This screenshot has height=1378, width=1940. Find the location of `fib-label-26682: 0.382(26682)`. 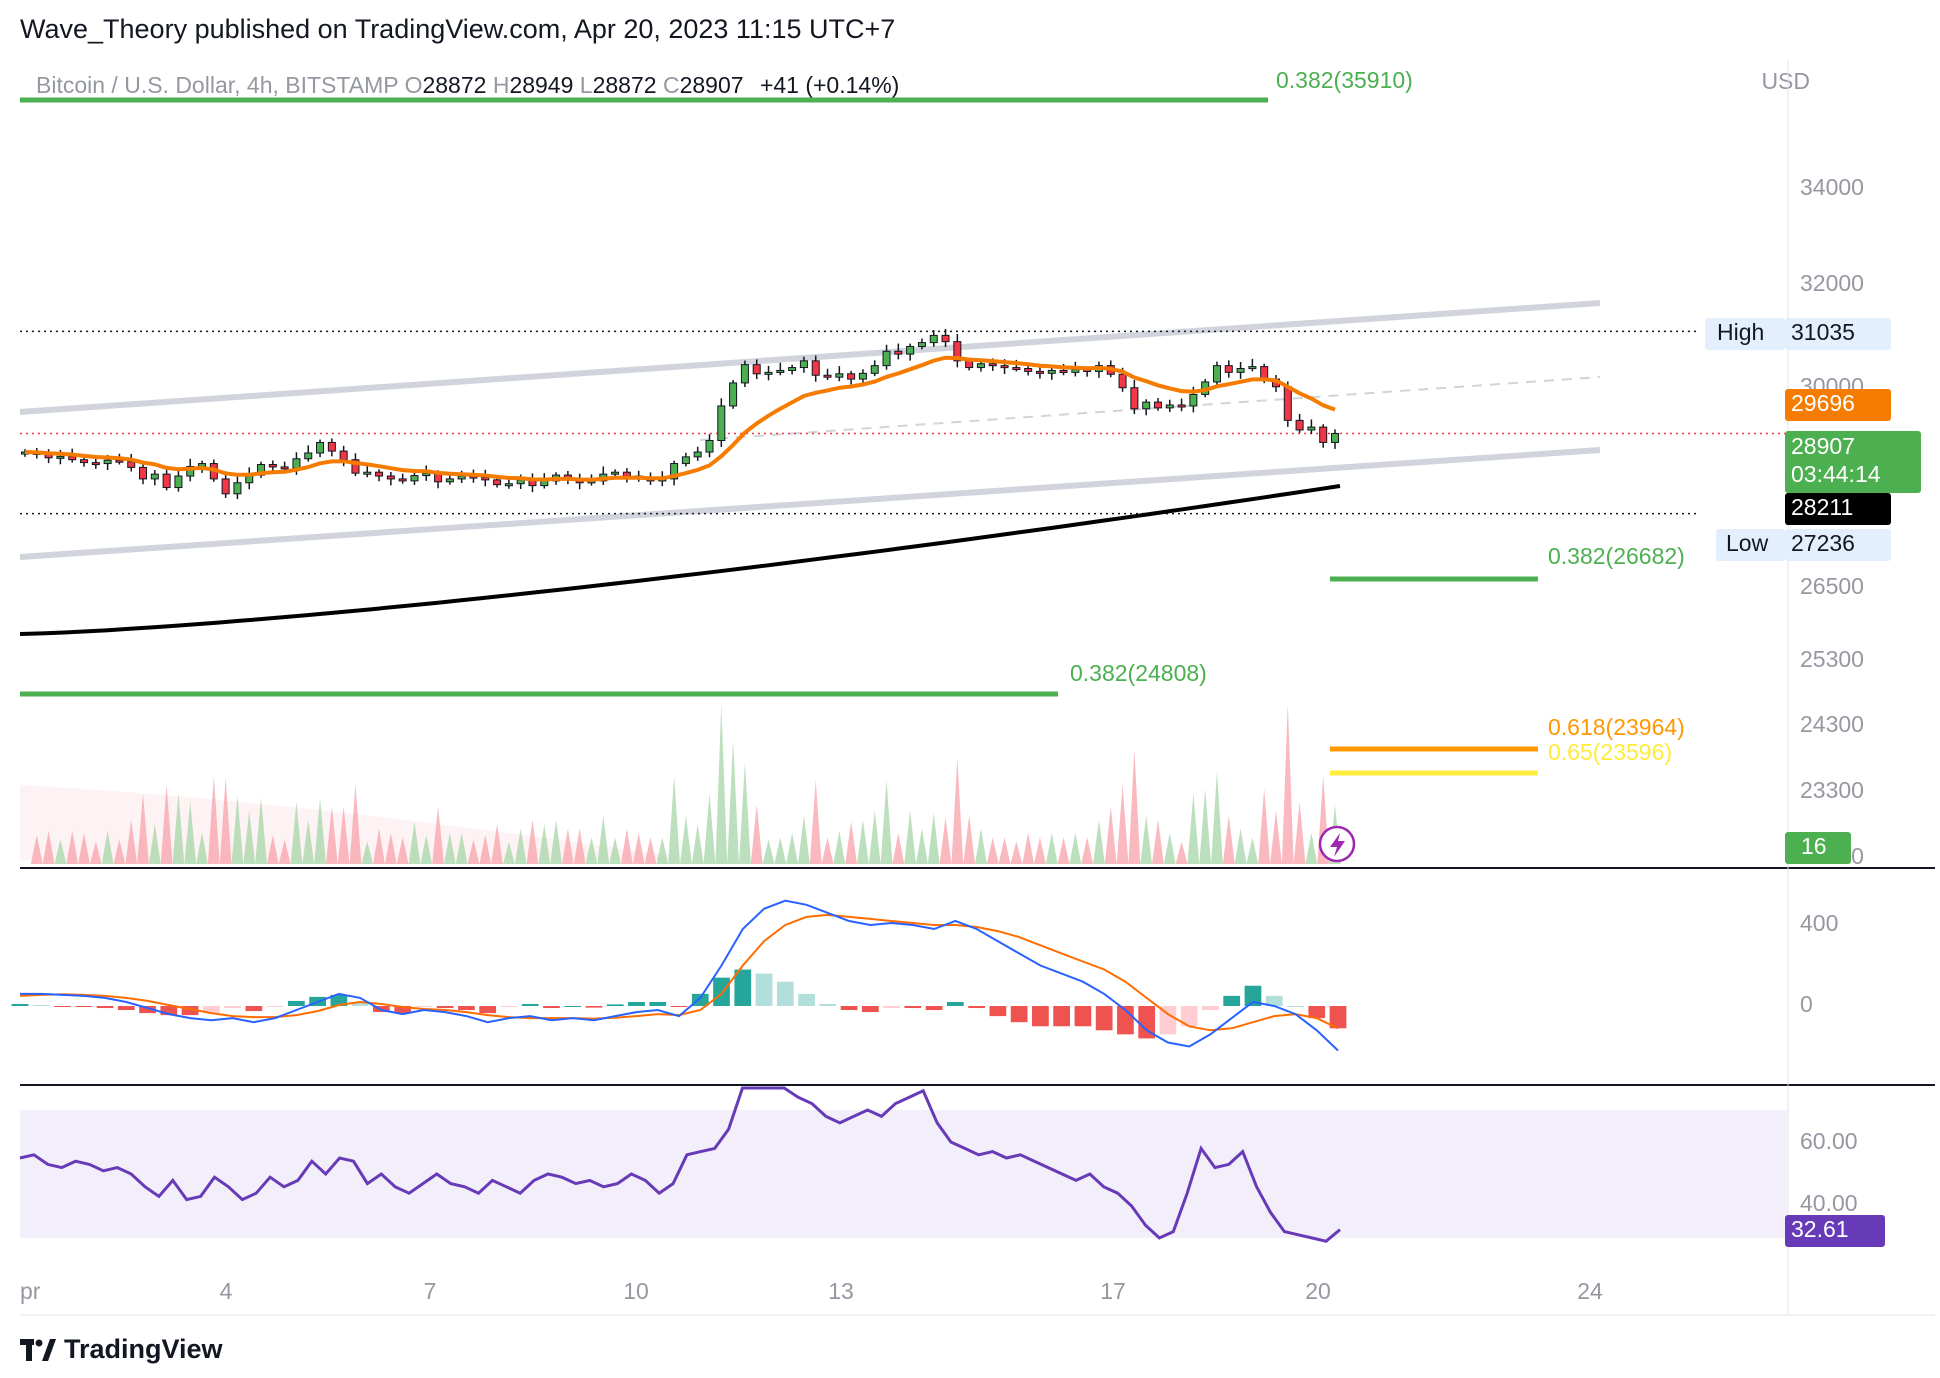

fib-label-26682: 0.382(26682) is located at coordinates (1616, 556).